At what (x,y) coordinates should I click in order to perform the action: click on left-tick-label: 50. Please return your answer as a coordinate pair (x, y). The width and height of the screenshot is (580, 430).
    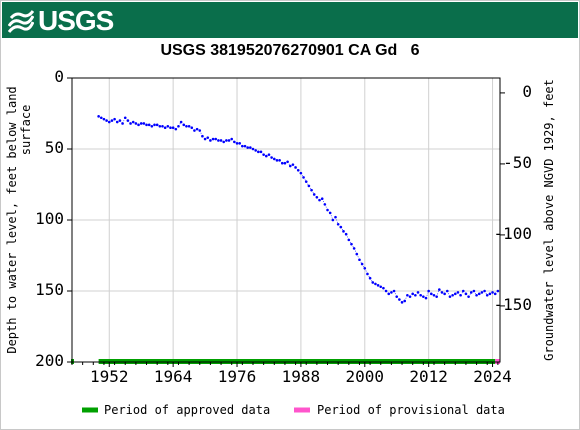
    Looking at the image, I should click on (54, 147).